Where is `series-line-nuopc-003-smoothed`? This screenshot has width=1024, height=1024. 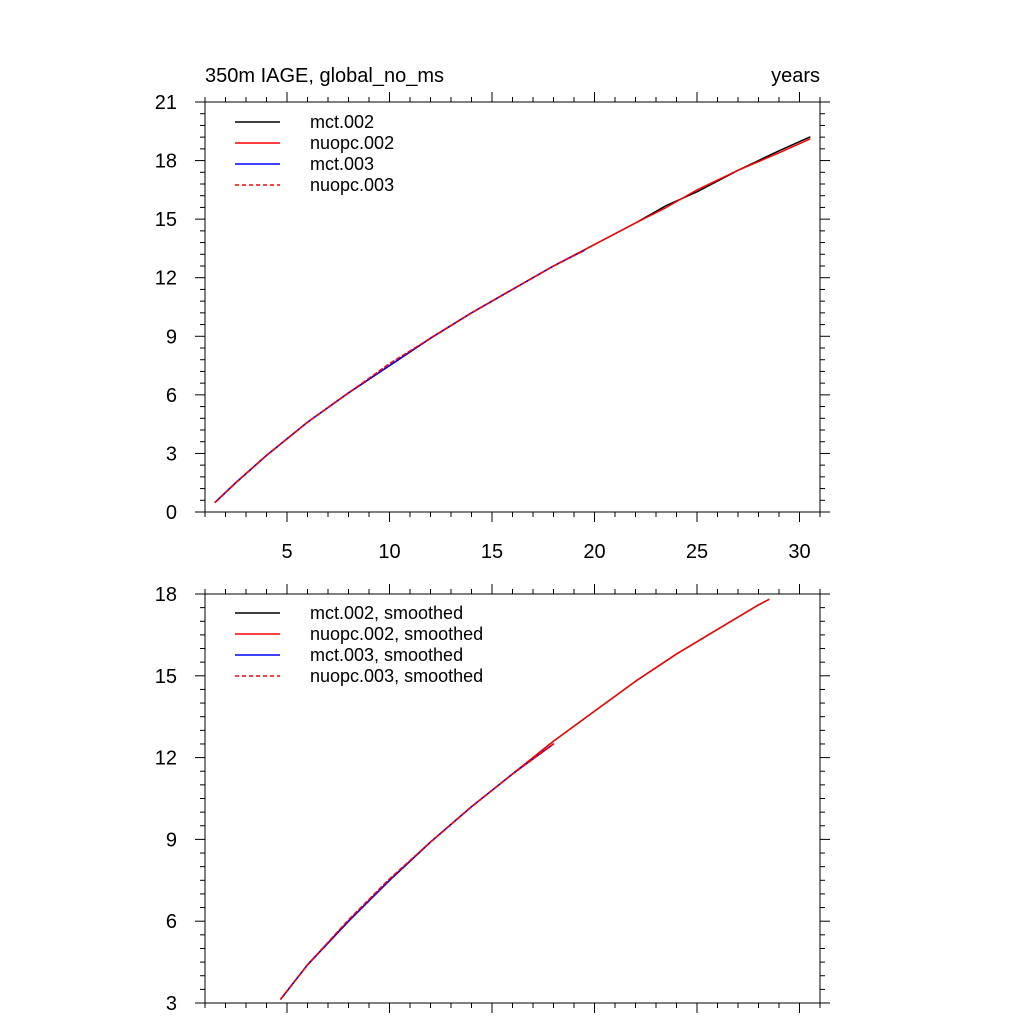
series-line-nuopc-003-smoothed is located at coordinates (417, 871).